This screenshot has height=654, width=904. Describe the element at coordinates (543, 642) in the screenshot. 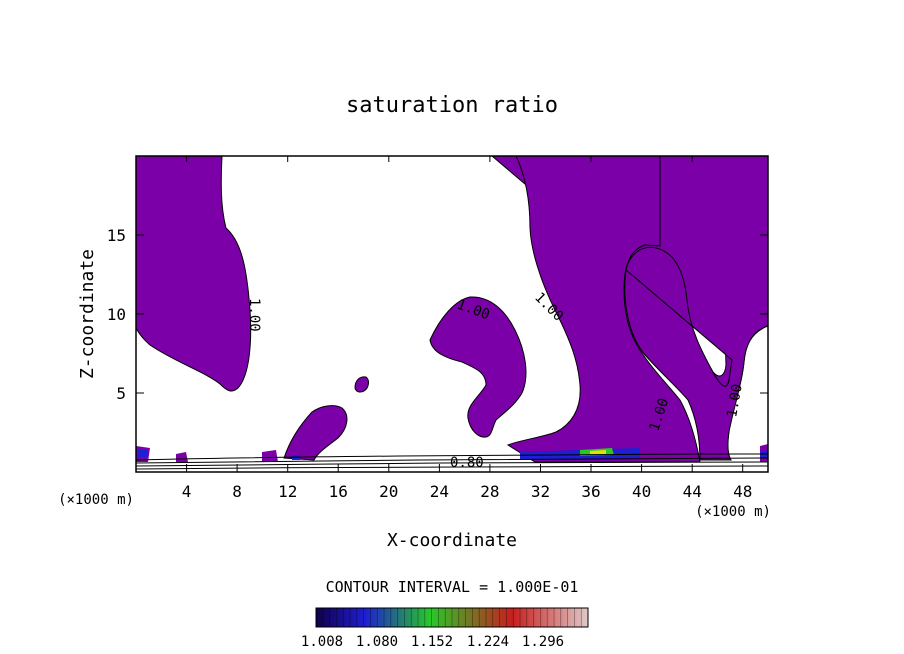

I see `colorbar-tick-label: 1.296` at that location.